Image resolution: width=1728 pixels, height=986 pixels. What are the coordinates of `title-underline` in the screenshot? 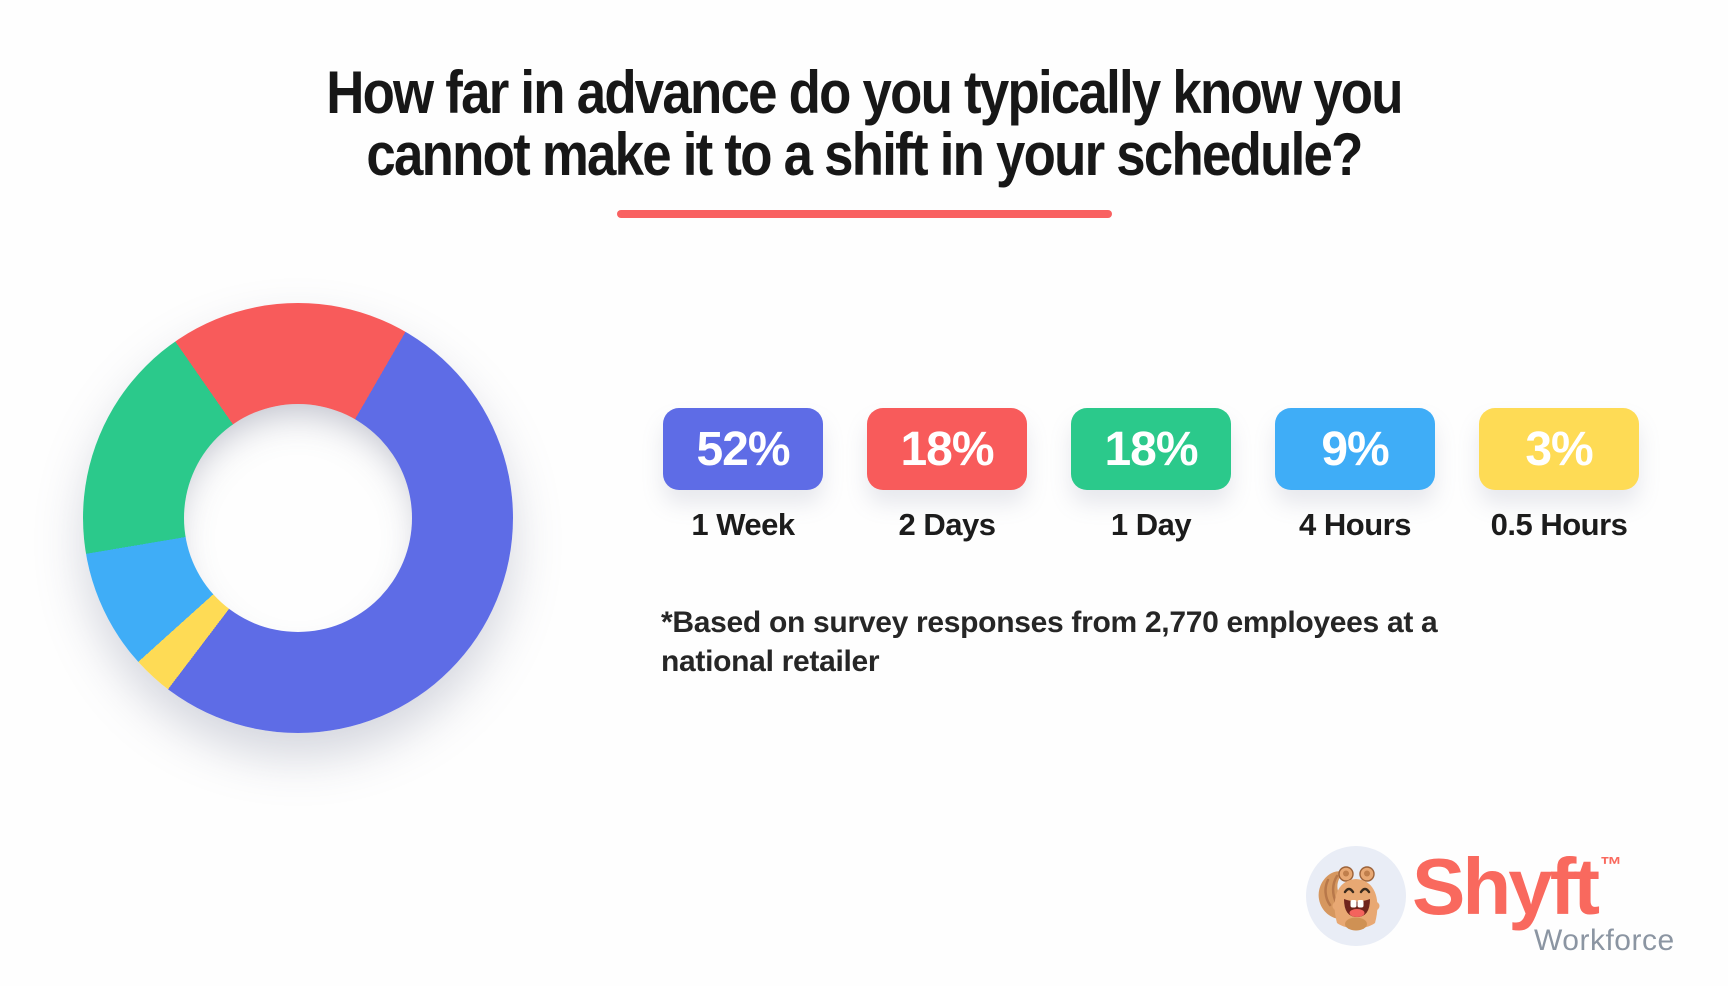 It's located at (864, 214).